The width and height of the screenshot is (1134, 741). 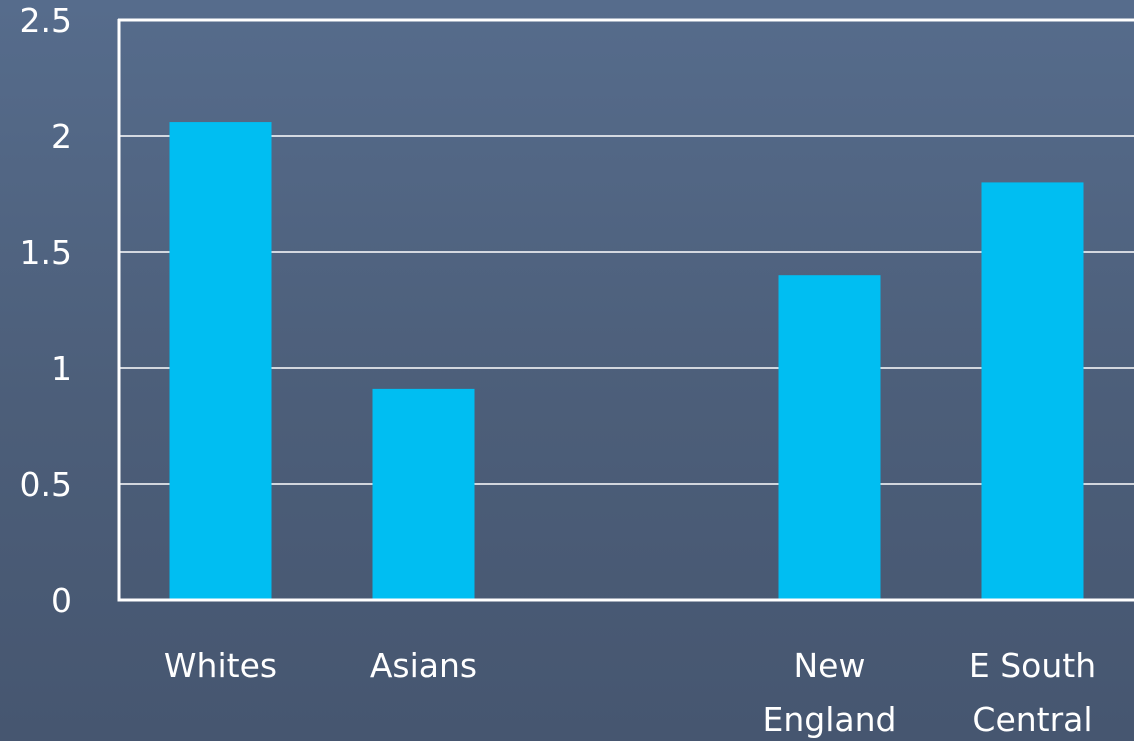 What do you see at coordinates (220, 665) in the screenshot?
I see `x-tick-label: Whites` at bounding box center [220, 665].